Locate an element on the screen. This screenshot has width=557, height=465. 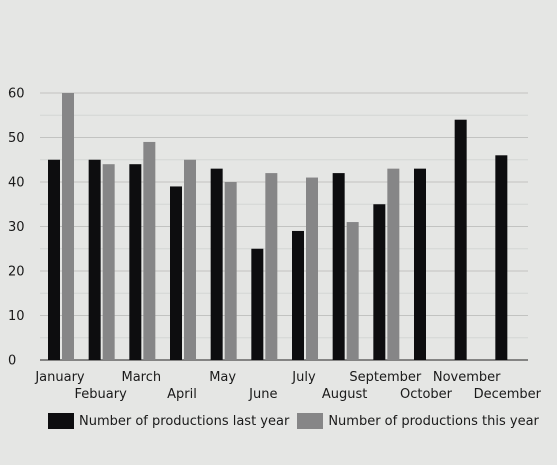
y-tick-label: 10 is located at coordinates (16, 316).